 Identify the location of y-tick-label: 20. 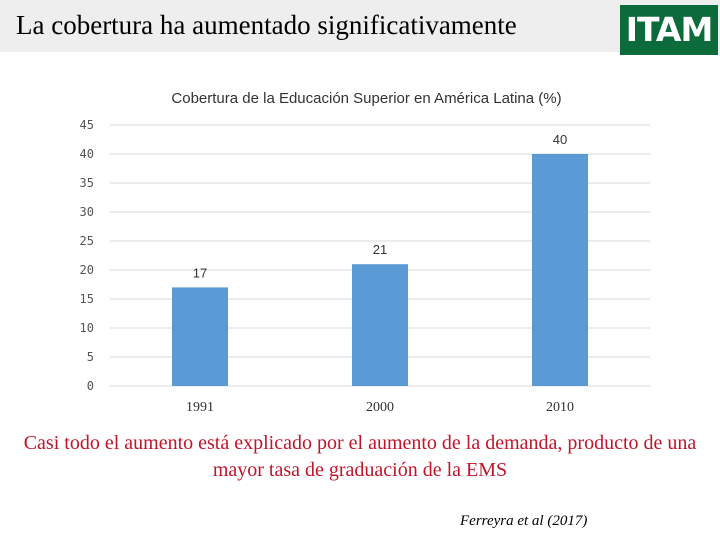
(87, 270).